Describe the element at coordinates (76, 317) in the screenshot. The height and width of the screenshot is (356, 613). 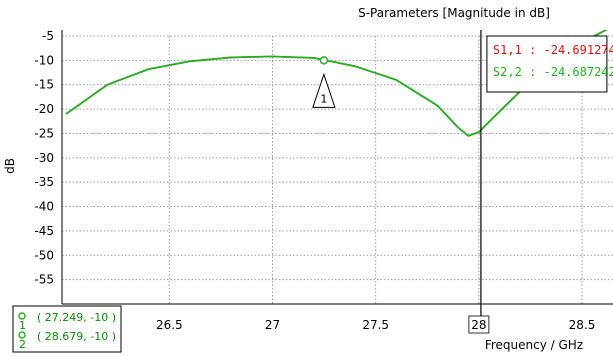
I see `marker-legend-text: ( 27.249, -10 )` at that location.